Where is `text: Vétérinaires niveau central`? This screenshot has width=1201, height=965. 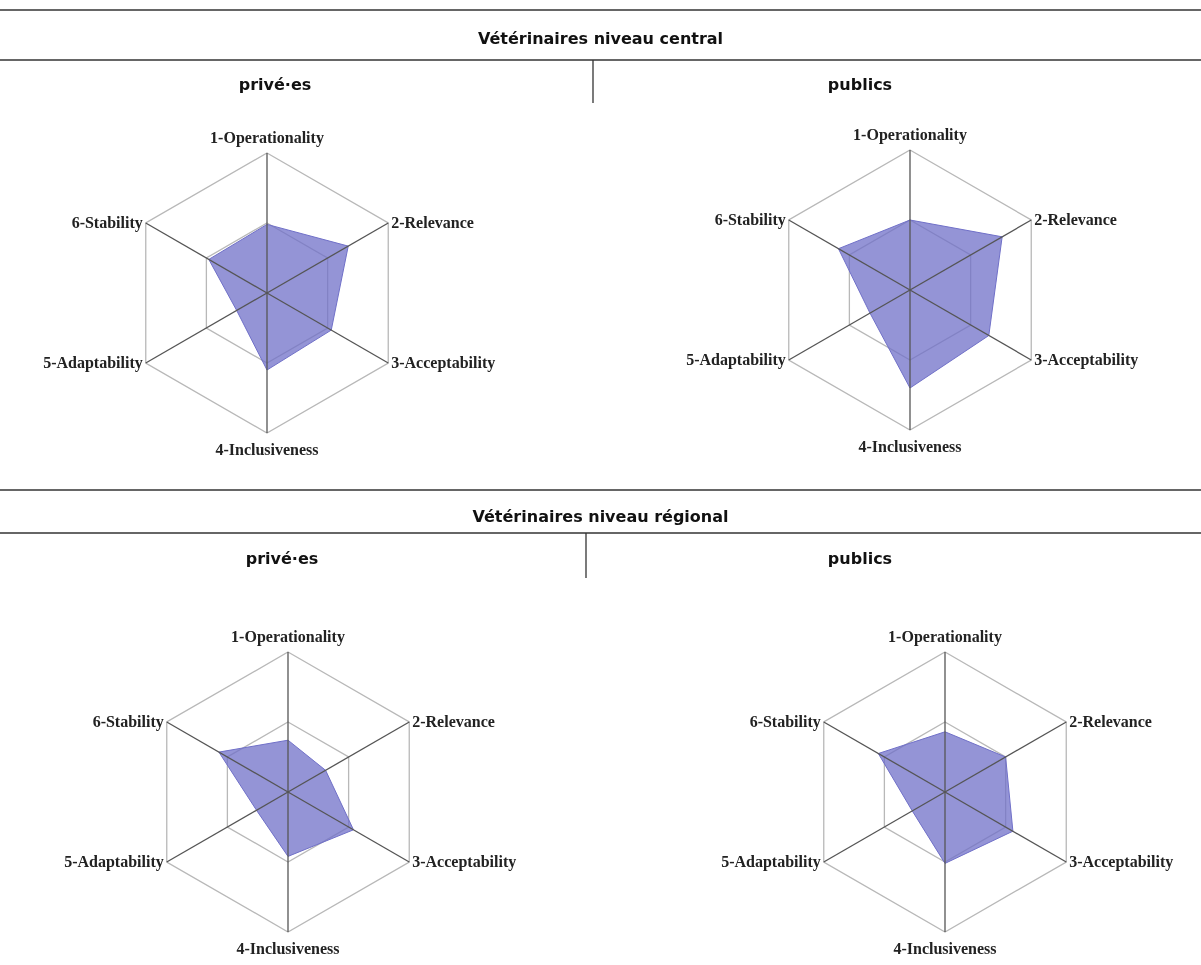 text: Vétérinaires niveau central is located at coordinates (600, 38).